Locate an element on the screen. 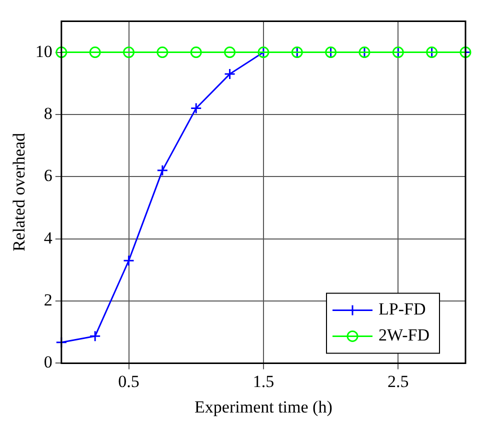 This screenshot has height=428, width=480. y-tick-label: 0 is located at coordinates (48, 362).